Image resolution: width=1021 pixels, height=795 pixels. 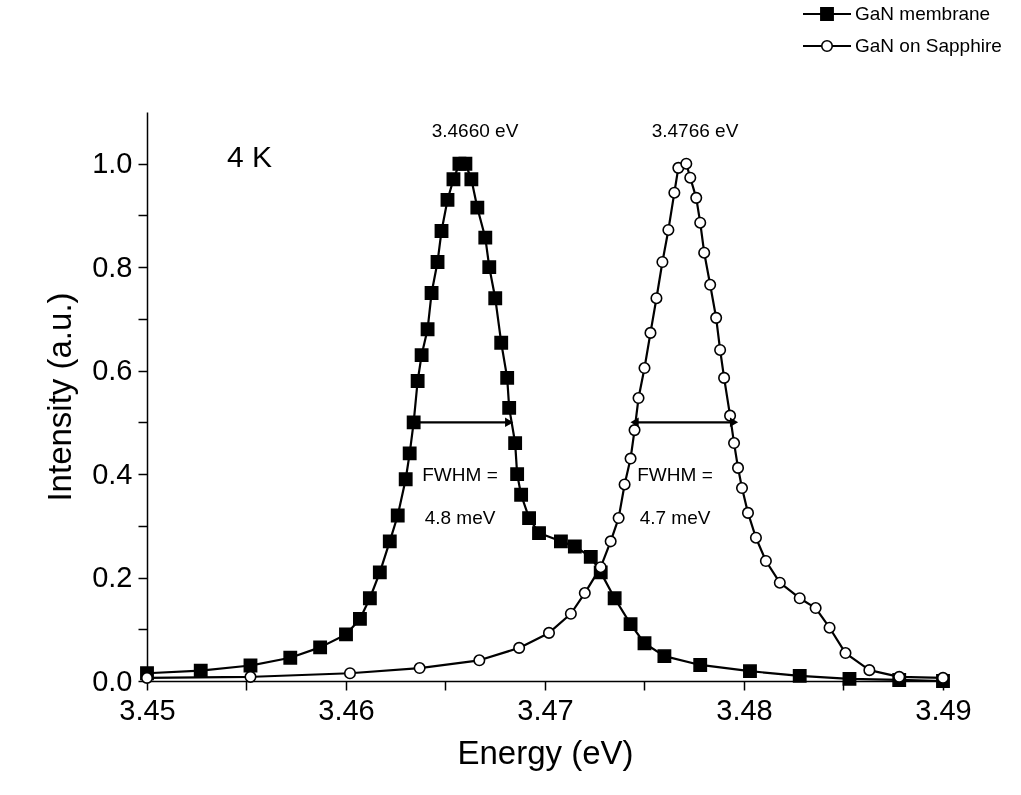 I want to click on y-tick-label: 1.0, so click(x=112, y=163).